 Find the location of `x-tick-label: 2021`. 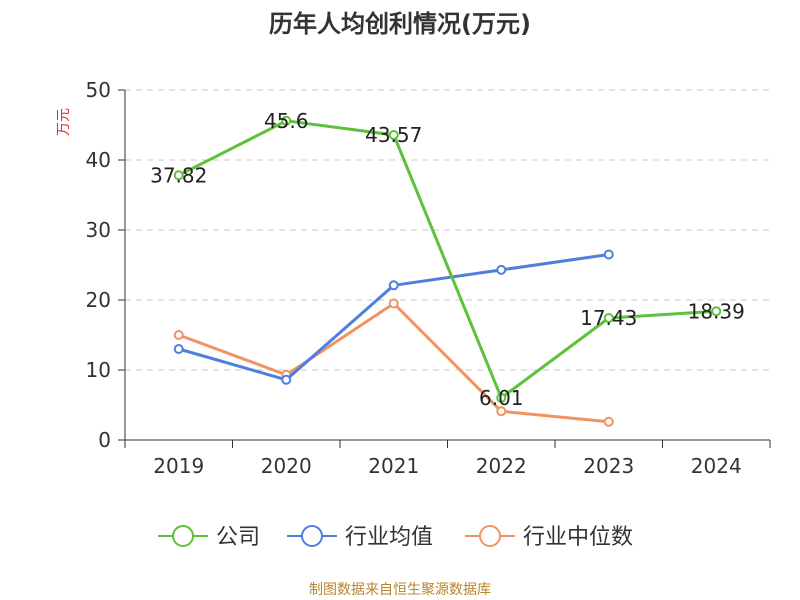

x-tick-label: 2021 is located at coordinates (393, 466).